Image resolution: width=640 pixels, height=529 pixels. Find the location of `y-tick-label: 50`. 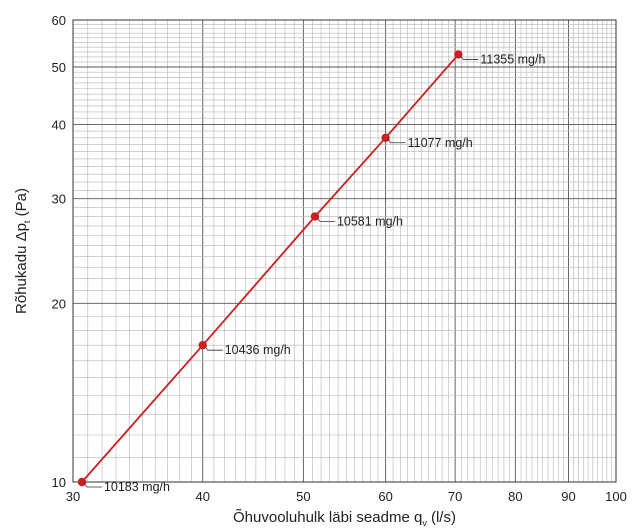

y-tick-label: 50 is located at coordinates (59, 67).